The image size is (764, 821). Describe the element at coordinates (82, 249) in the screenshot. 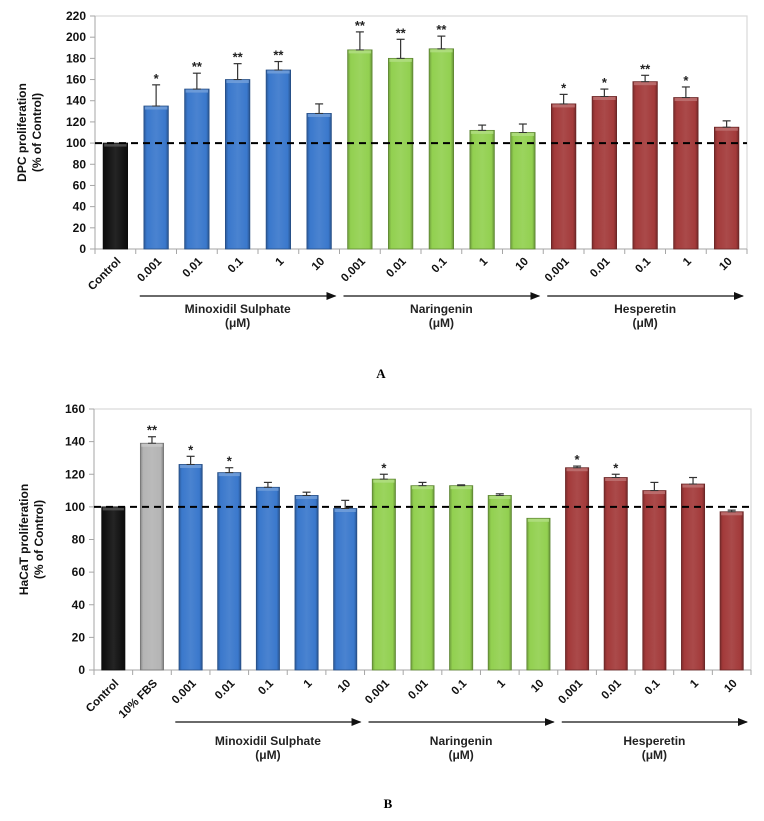

I see `y-tick-label: 0` at that location.